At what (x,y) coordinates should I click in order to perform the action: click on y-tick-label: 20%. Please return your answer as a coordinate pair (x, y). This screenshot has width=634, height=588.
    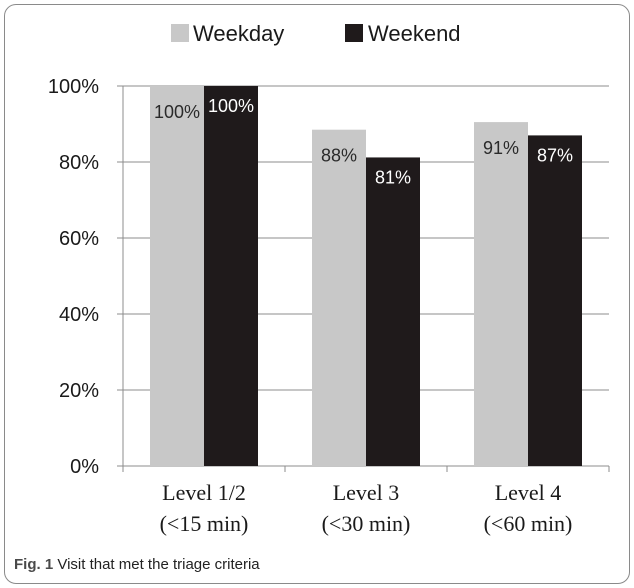
    Looking at the image, I should click on (79, 391).